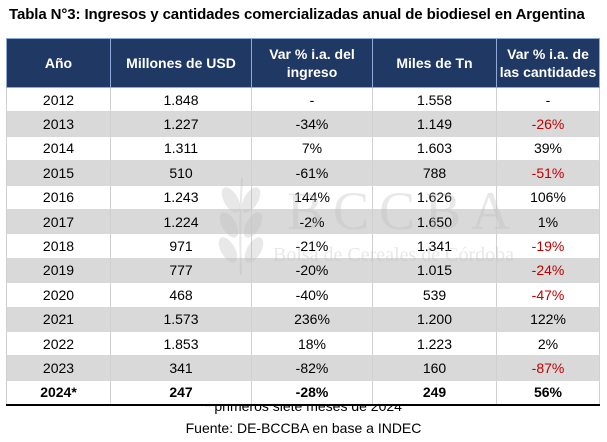 The height and width of the screenshot is (442, 607). I want to click on year-cell: 2020, so click(58, 295).